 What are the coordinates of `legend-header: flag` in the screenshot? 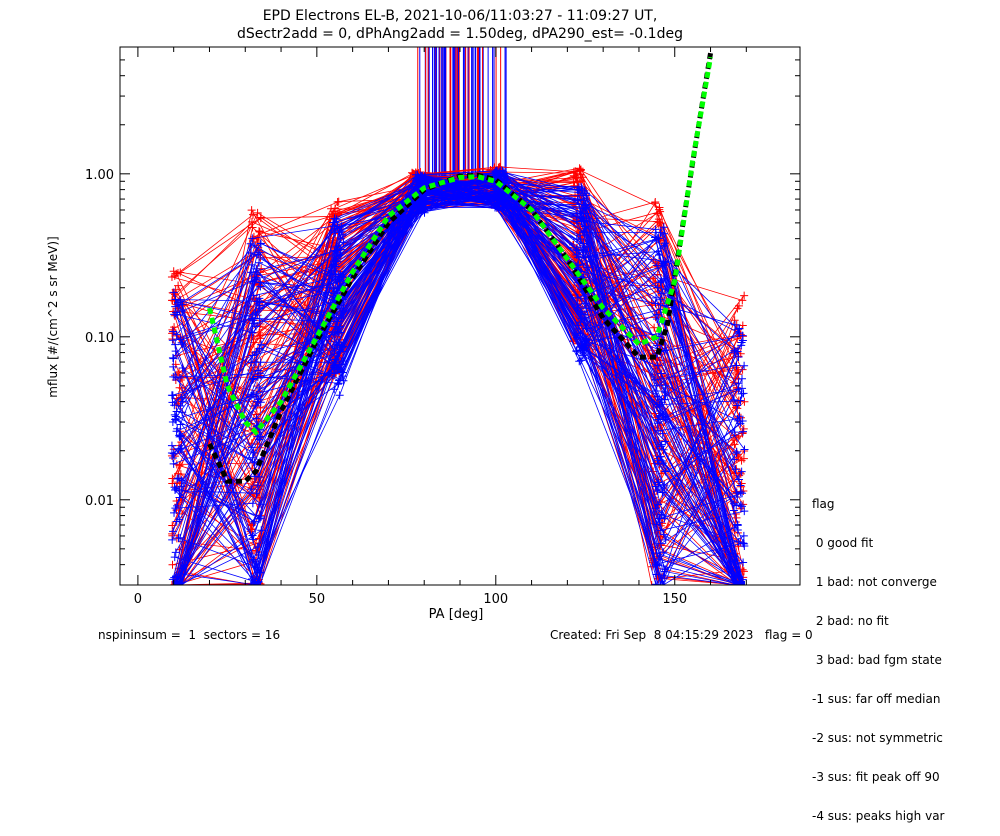 It's located at (823, 504).